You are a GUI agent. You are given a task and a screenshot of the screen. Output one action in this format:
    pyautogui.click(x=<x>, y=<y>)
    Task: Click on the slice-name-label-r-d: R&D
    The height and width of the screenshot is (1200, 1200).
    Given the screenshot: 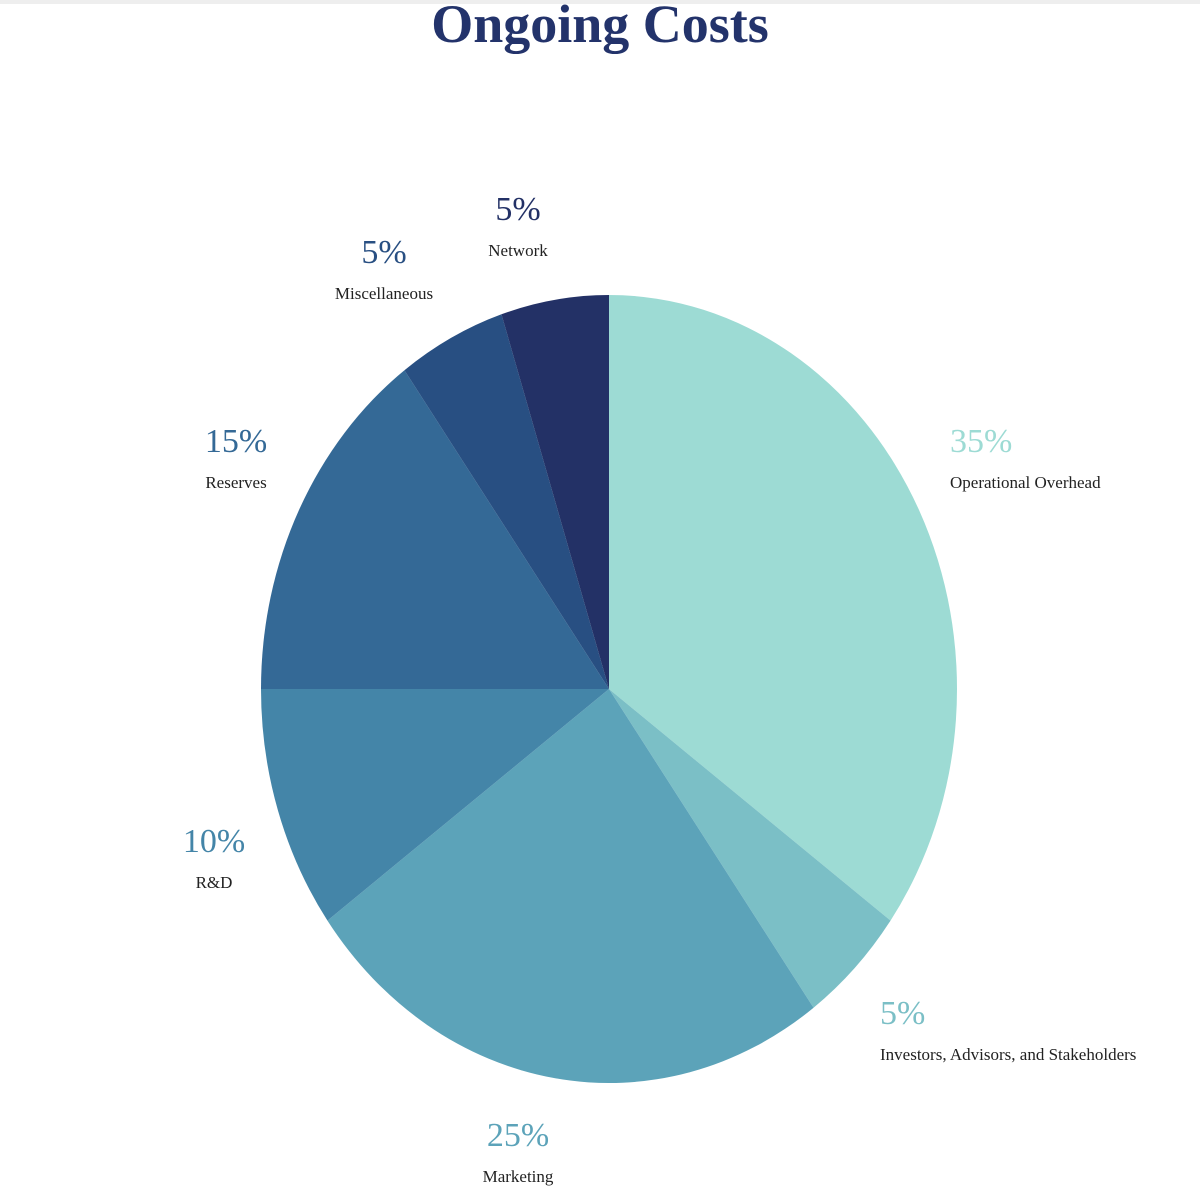 What is the action you would take?
    pyautogui.click(x=214, y=882)
    